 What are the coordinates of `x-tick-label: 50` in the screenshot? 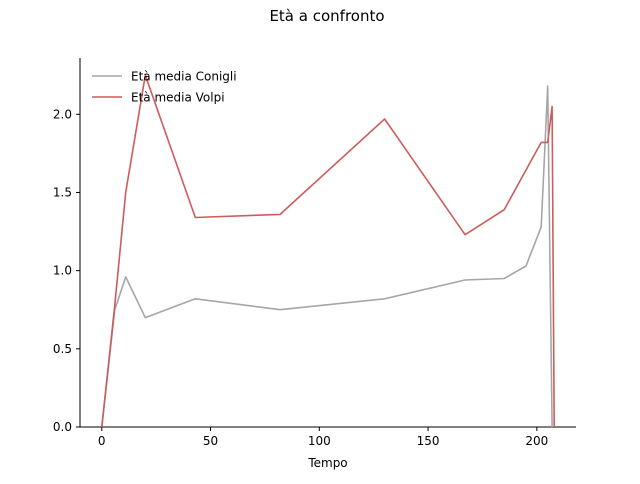 It's located at (210, 441).